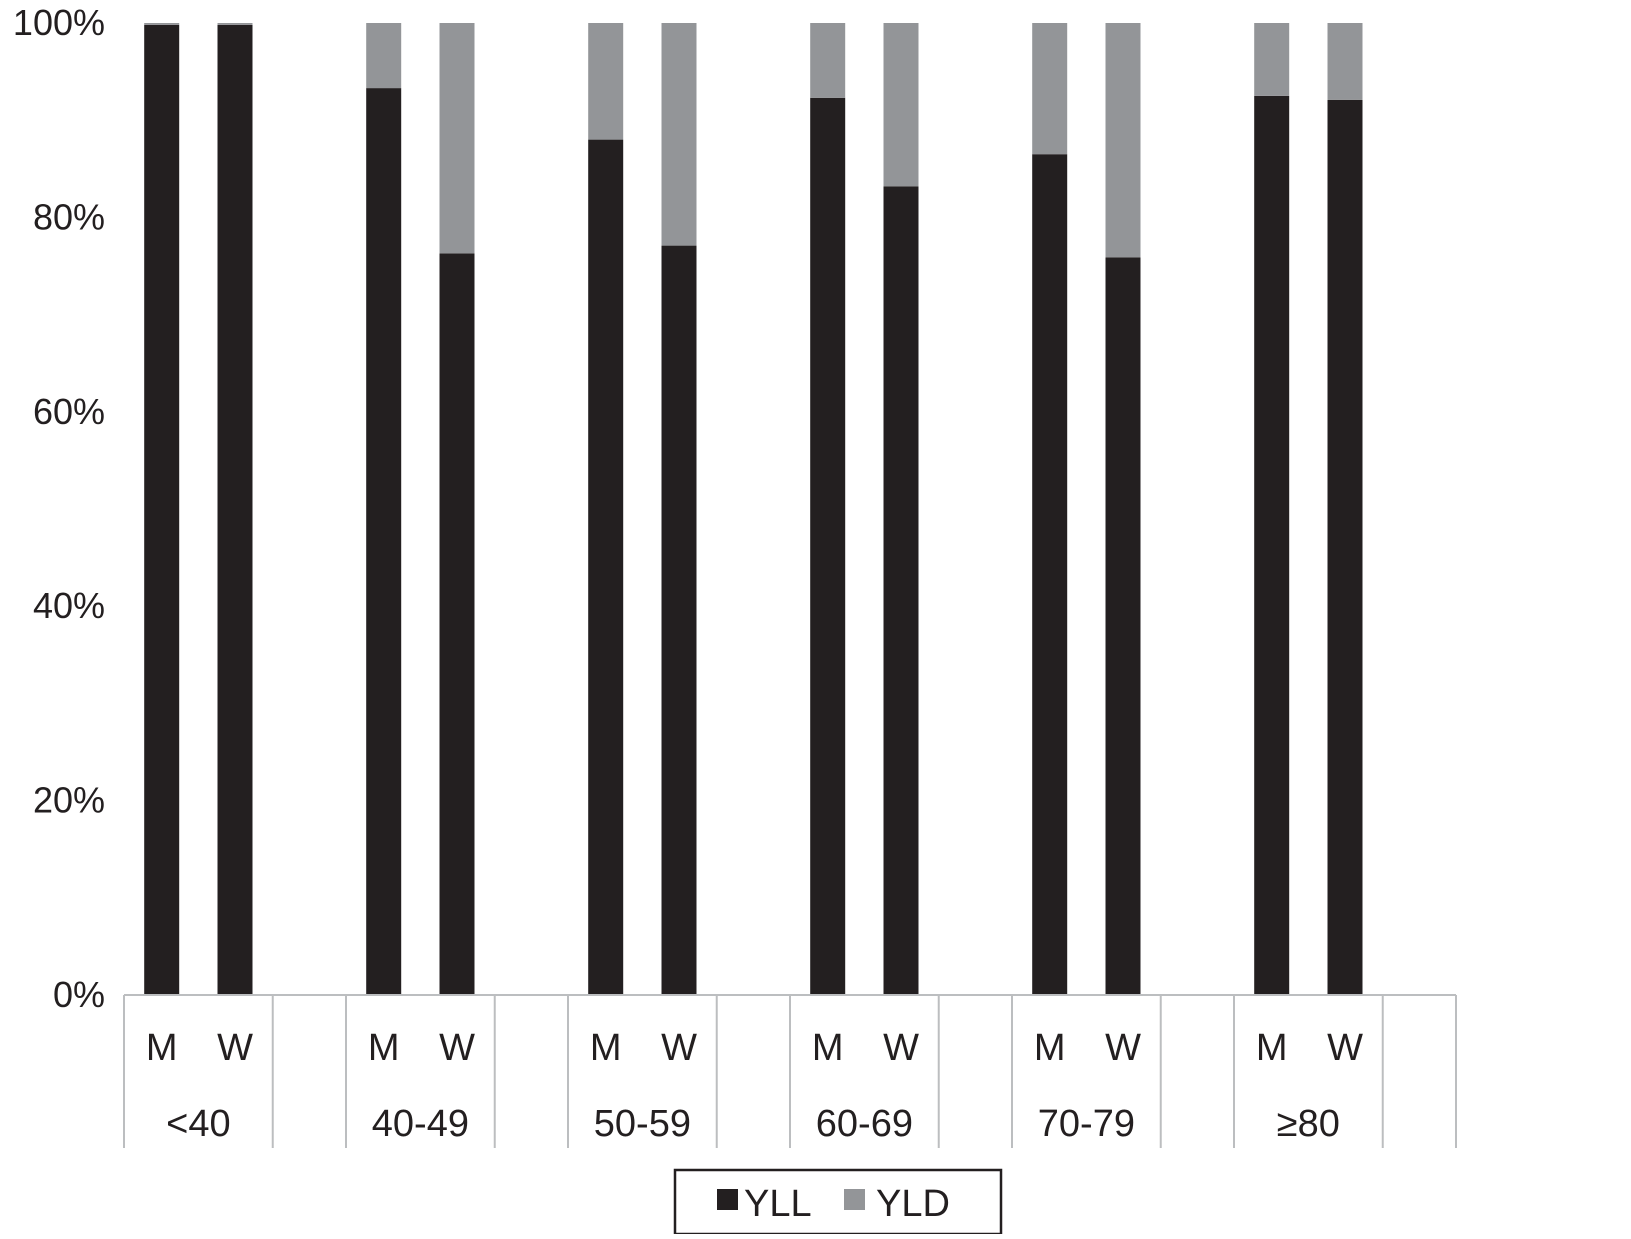 The image size is (1631, 1239). What do you see at coordinates (727, 1199) in the screenshot?
I see `legend-swatch-yll` at bounding box center [727, 1199].